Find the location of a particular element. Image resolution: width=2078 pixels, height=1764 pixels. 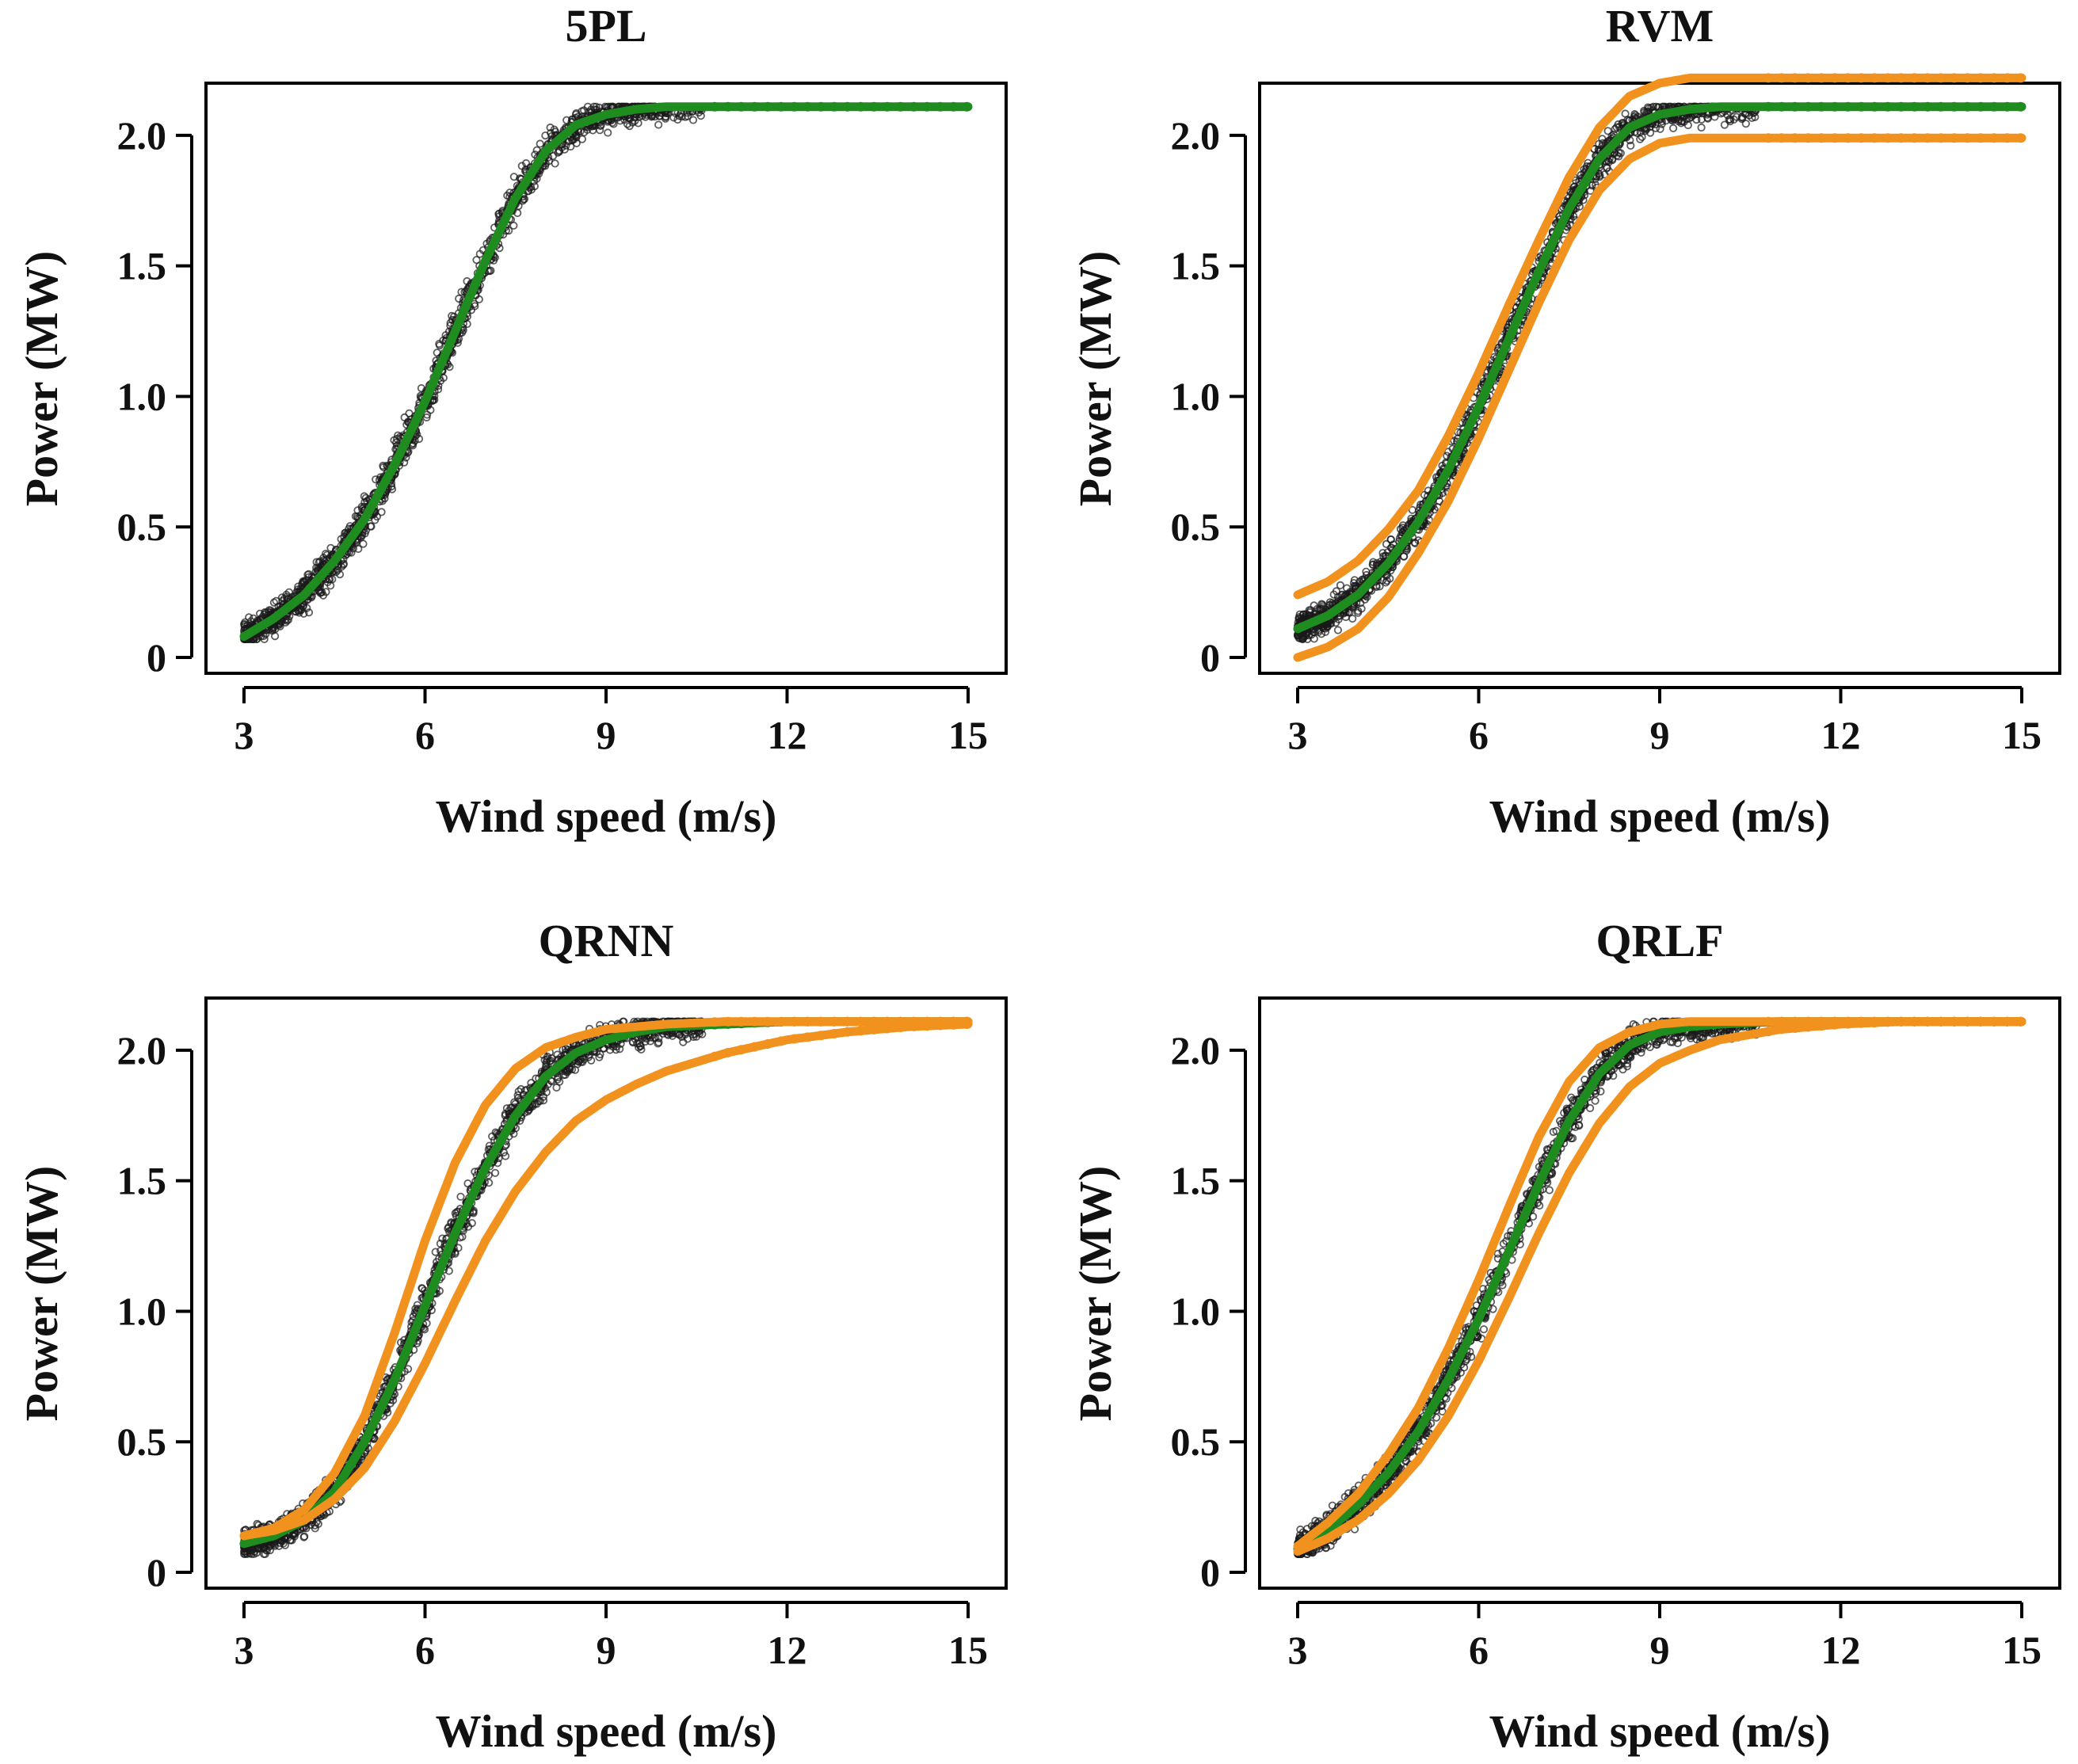

panel-title: QRNN is located at coordinates (607, 941).